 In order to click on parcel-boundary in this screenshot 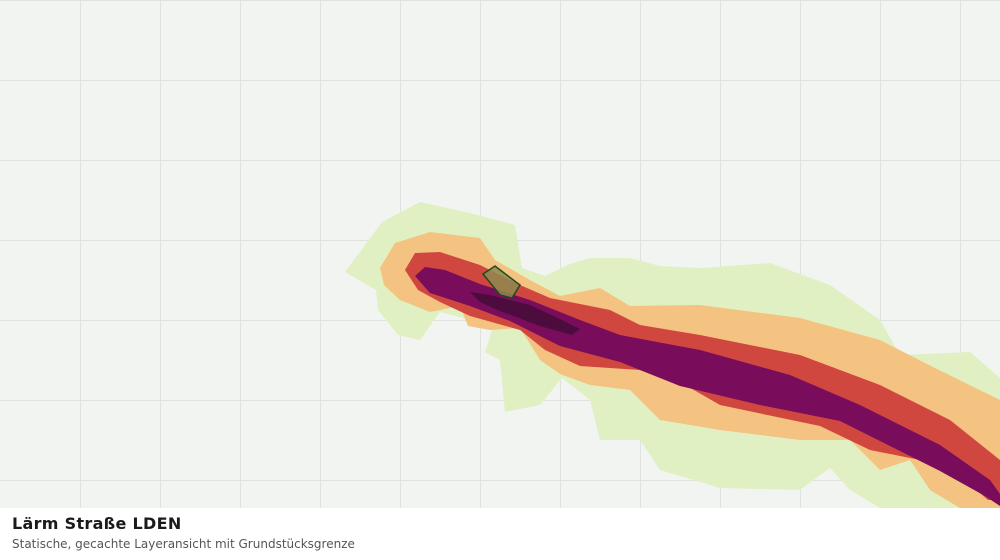, I will do `click(501, 282)`.